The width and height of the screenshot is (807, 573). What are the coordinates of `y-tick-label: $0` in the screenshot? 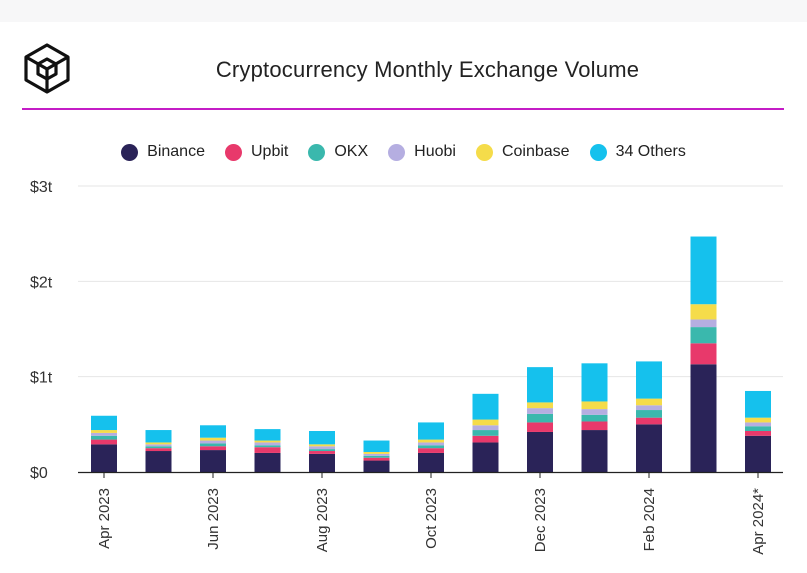 It's located at (39, 473).